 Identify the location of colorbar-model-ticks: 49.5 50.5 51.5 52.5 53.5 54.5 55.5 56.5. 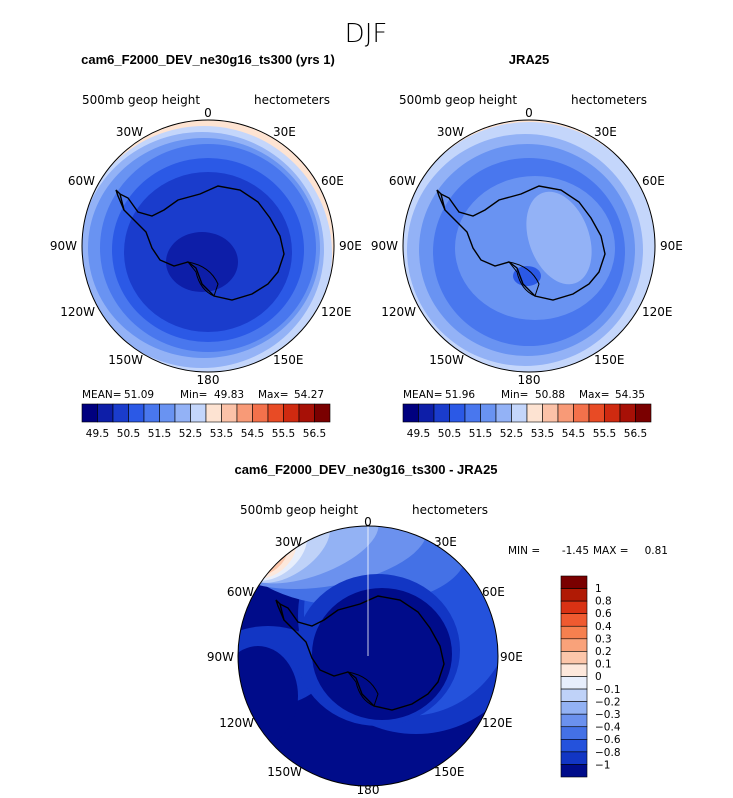
(206, 434).